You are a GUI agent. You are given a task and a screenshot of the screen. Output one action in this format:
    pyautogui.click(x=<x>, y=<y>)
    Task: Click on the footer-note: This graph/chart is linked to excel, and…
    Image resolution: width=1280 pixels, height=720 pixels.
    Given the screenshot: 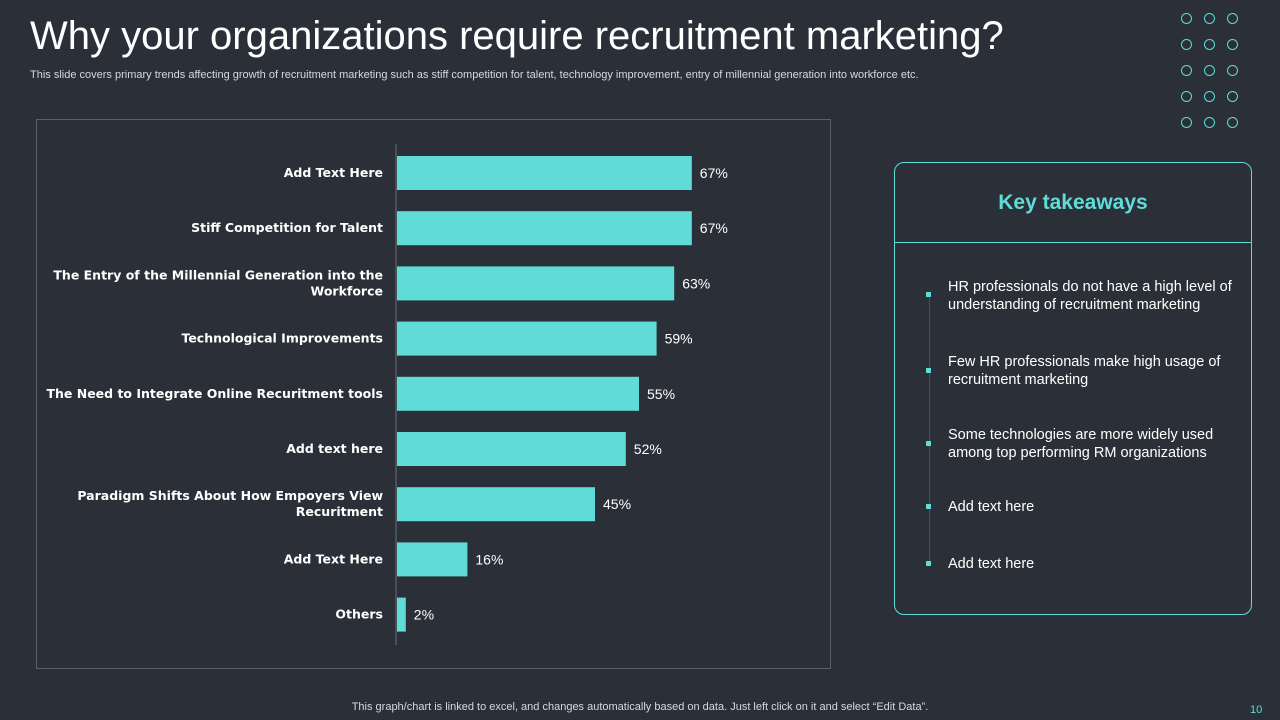 What is the action you would take?
    pyautogui.click(x=640, y=707)
    